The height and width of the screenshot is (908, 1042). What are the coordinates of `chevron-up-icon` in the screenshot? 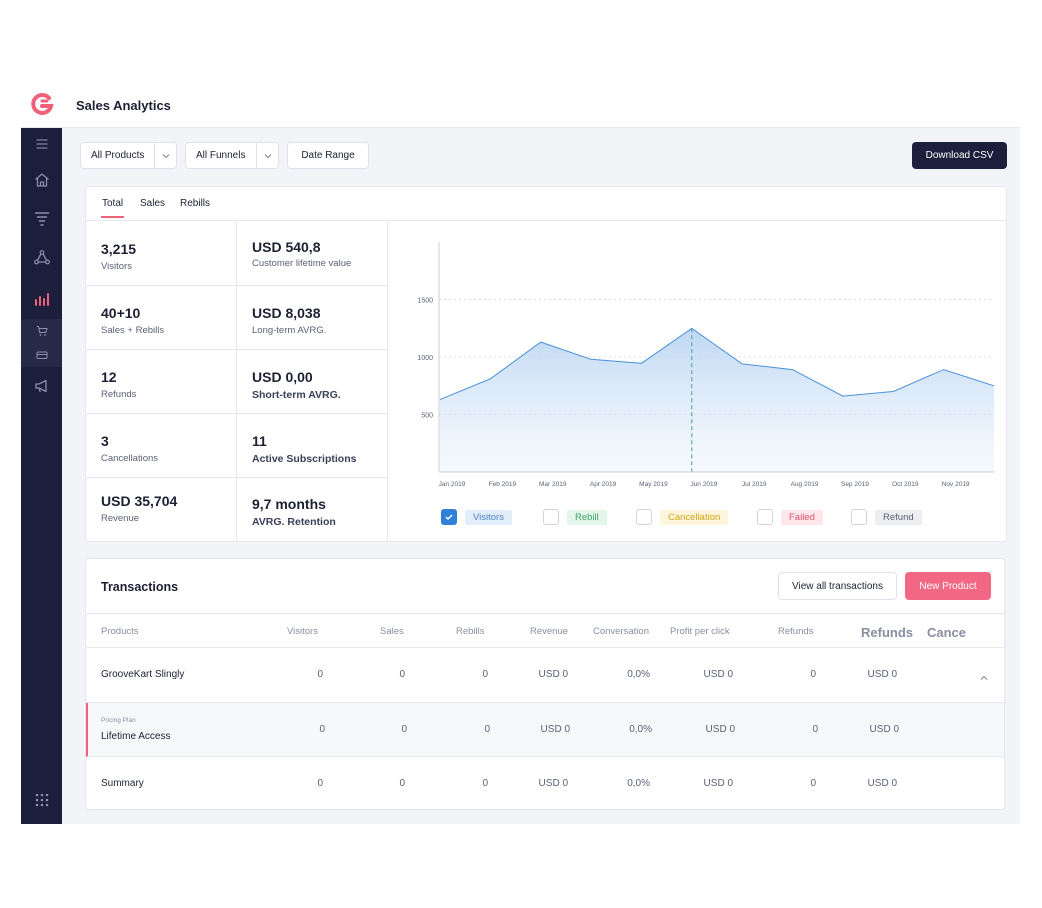 It's located at (984, 679).